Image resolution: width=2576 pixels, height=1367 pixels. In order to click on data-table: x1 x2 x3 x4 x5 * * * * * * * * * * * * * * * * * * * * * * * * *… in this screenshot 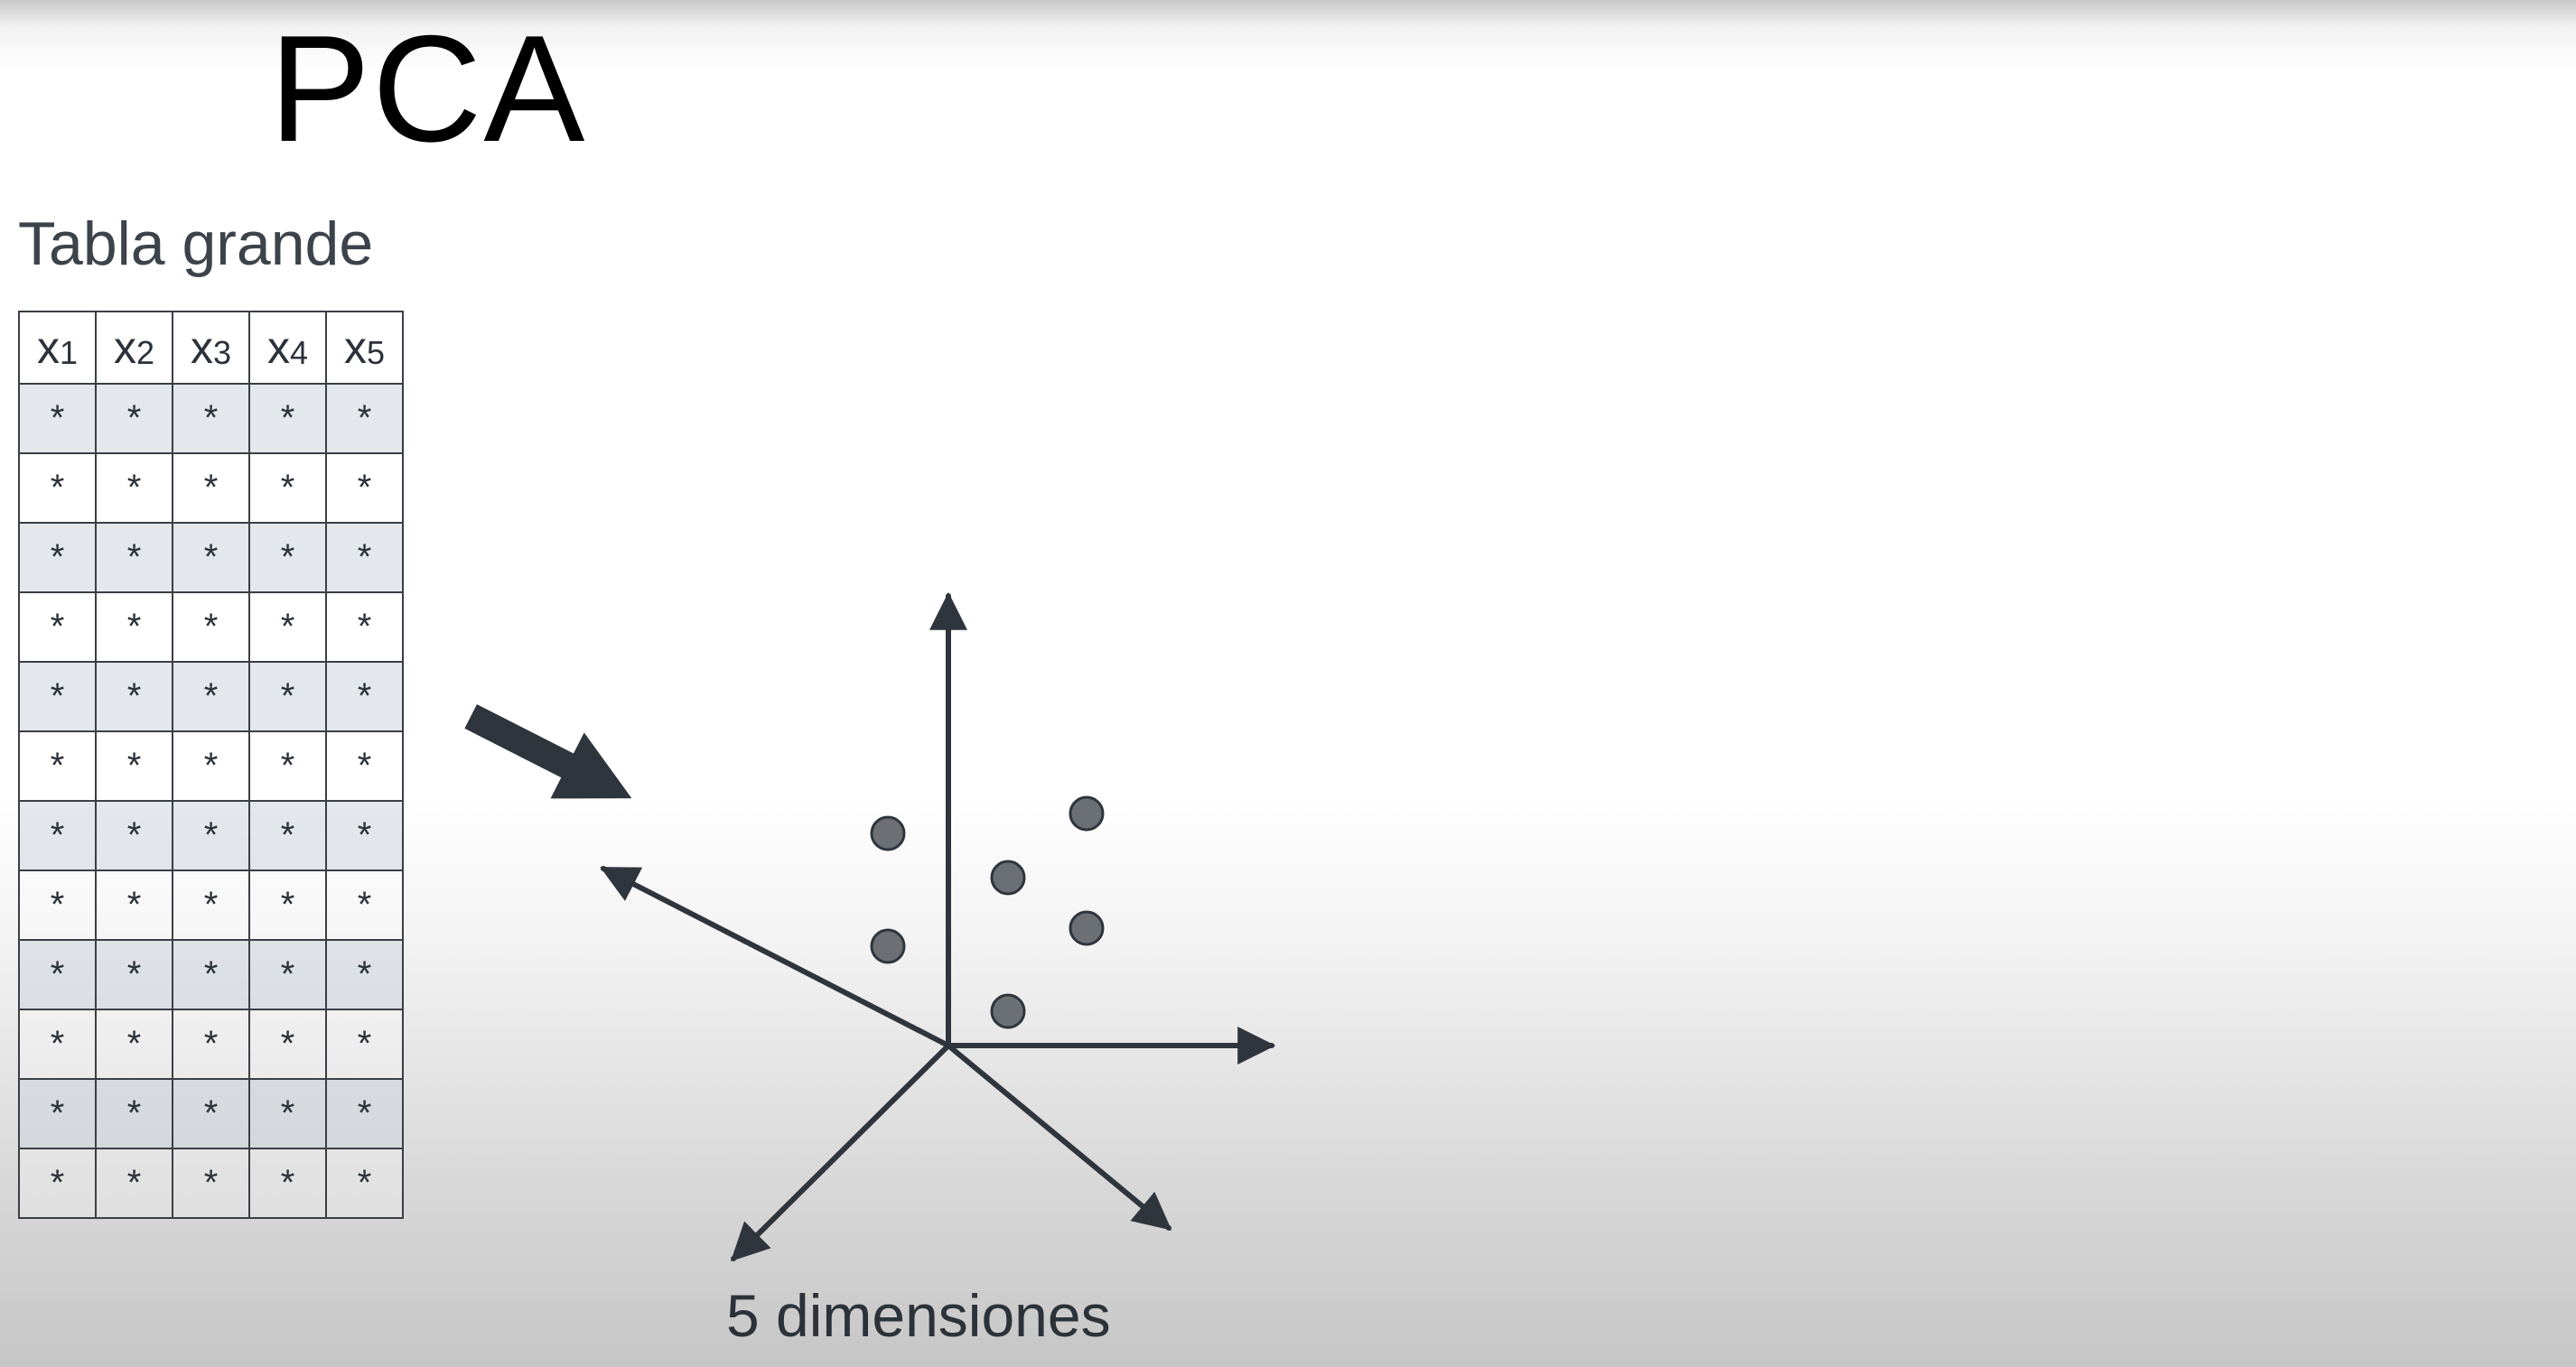, I will do `click(211, 765)`.